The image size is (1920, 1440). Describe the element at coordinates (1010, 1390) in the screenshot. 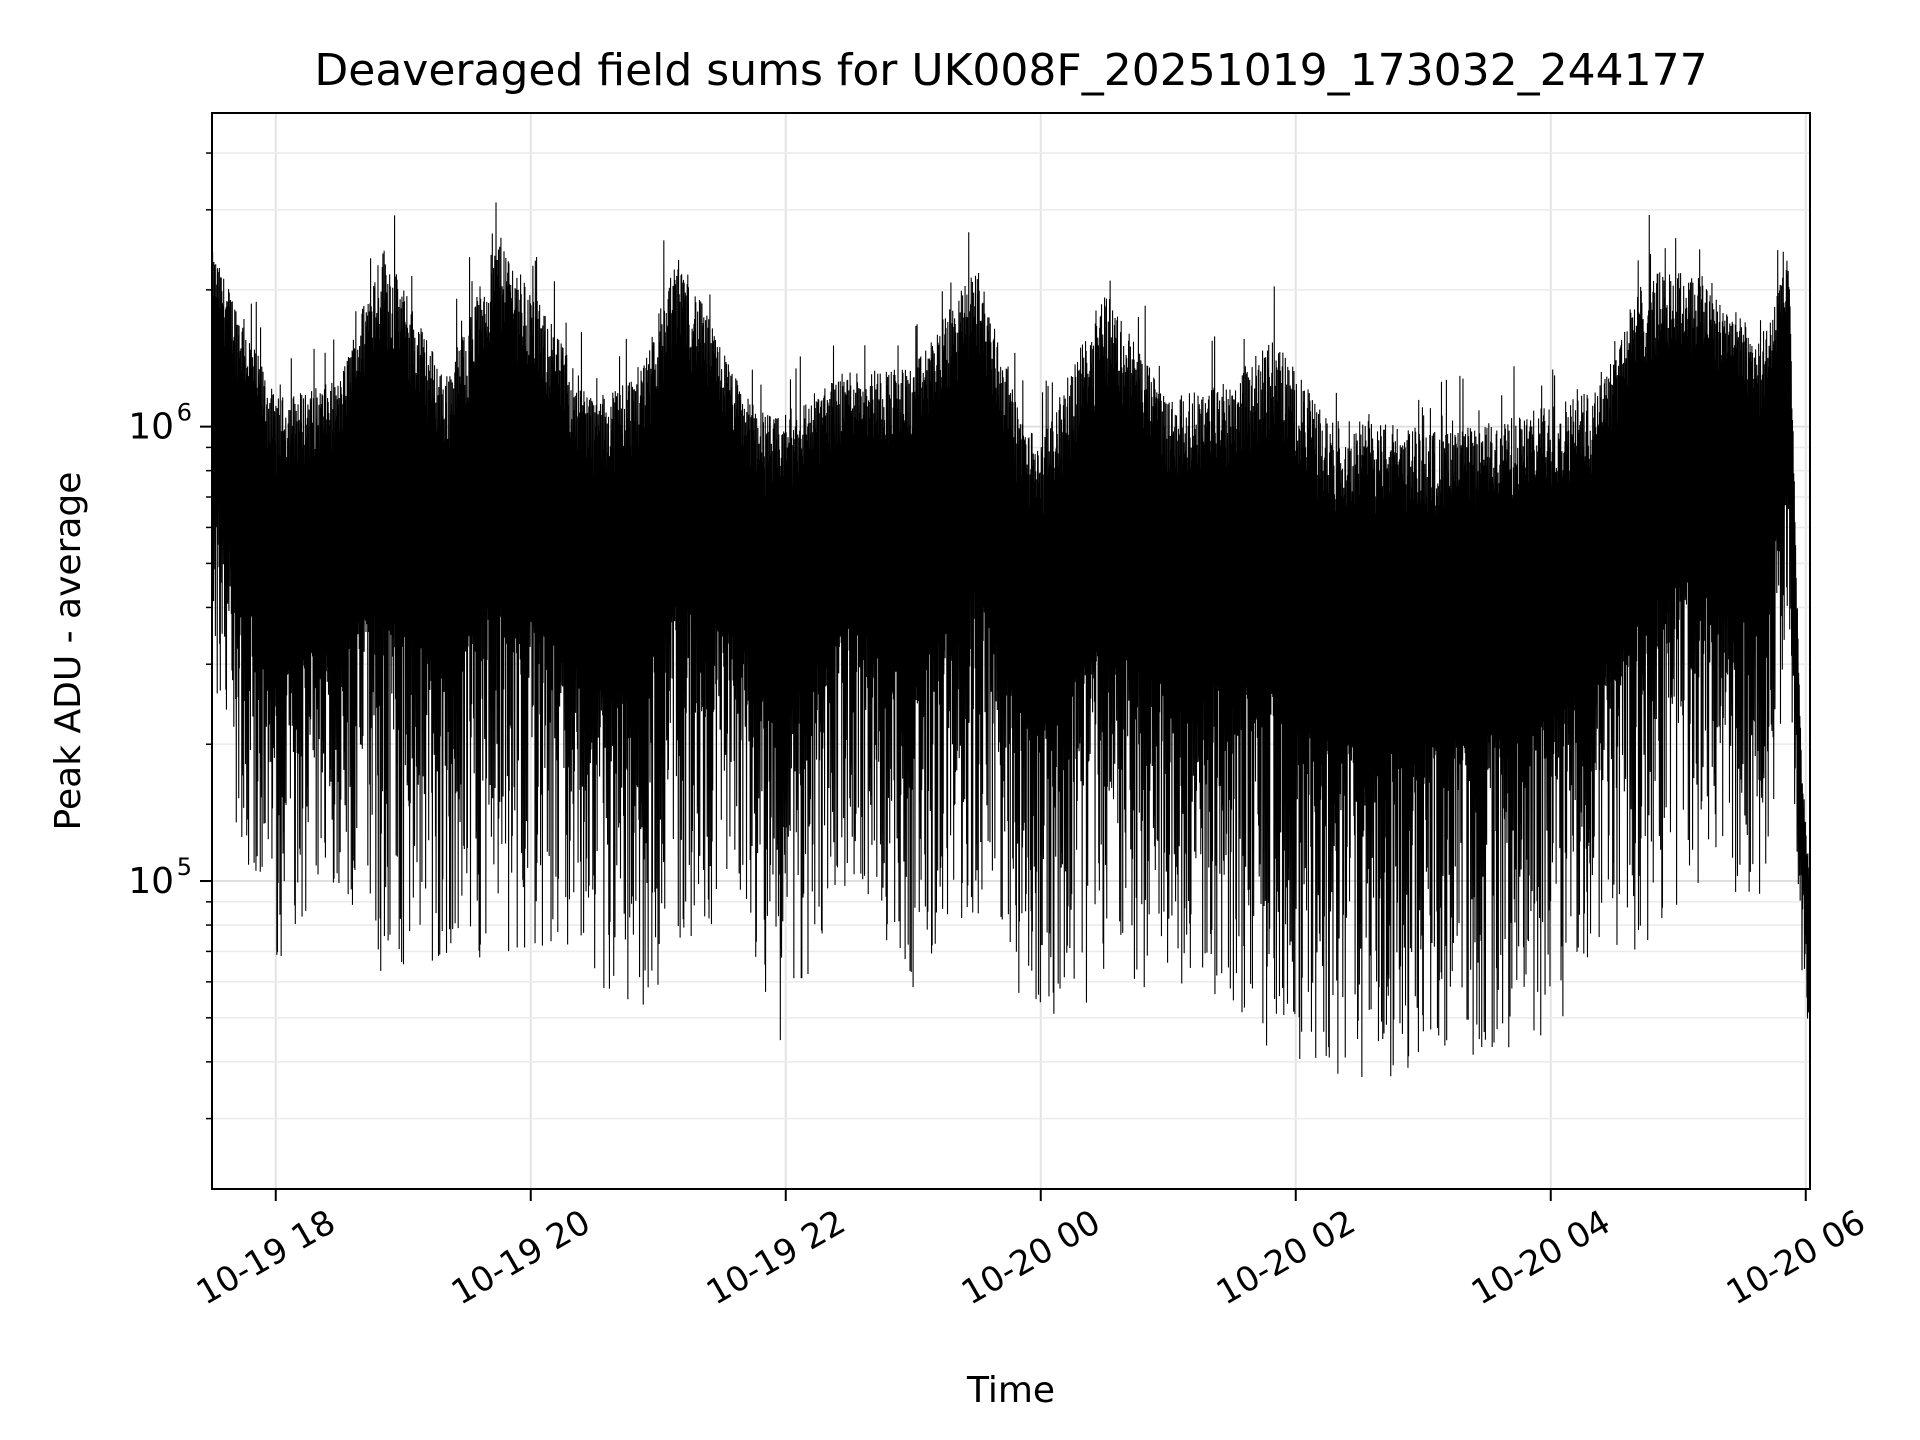

I see `x-axis-label: Time` at that location.